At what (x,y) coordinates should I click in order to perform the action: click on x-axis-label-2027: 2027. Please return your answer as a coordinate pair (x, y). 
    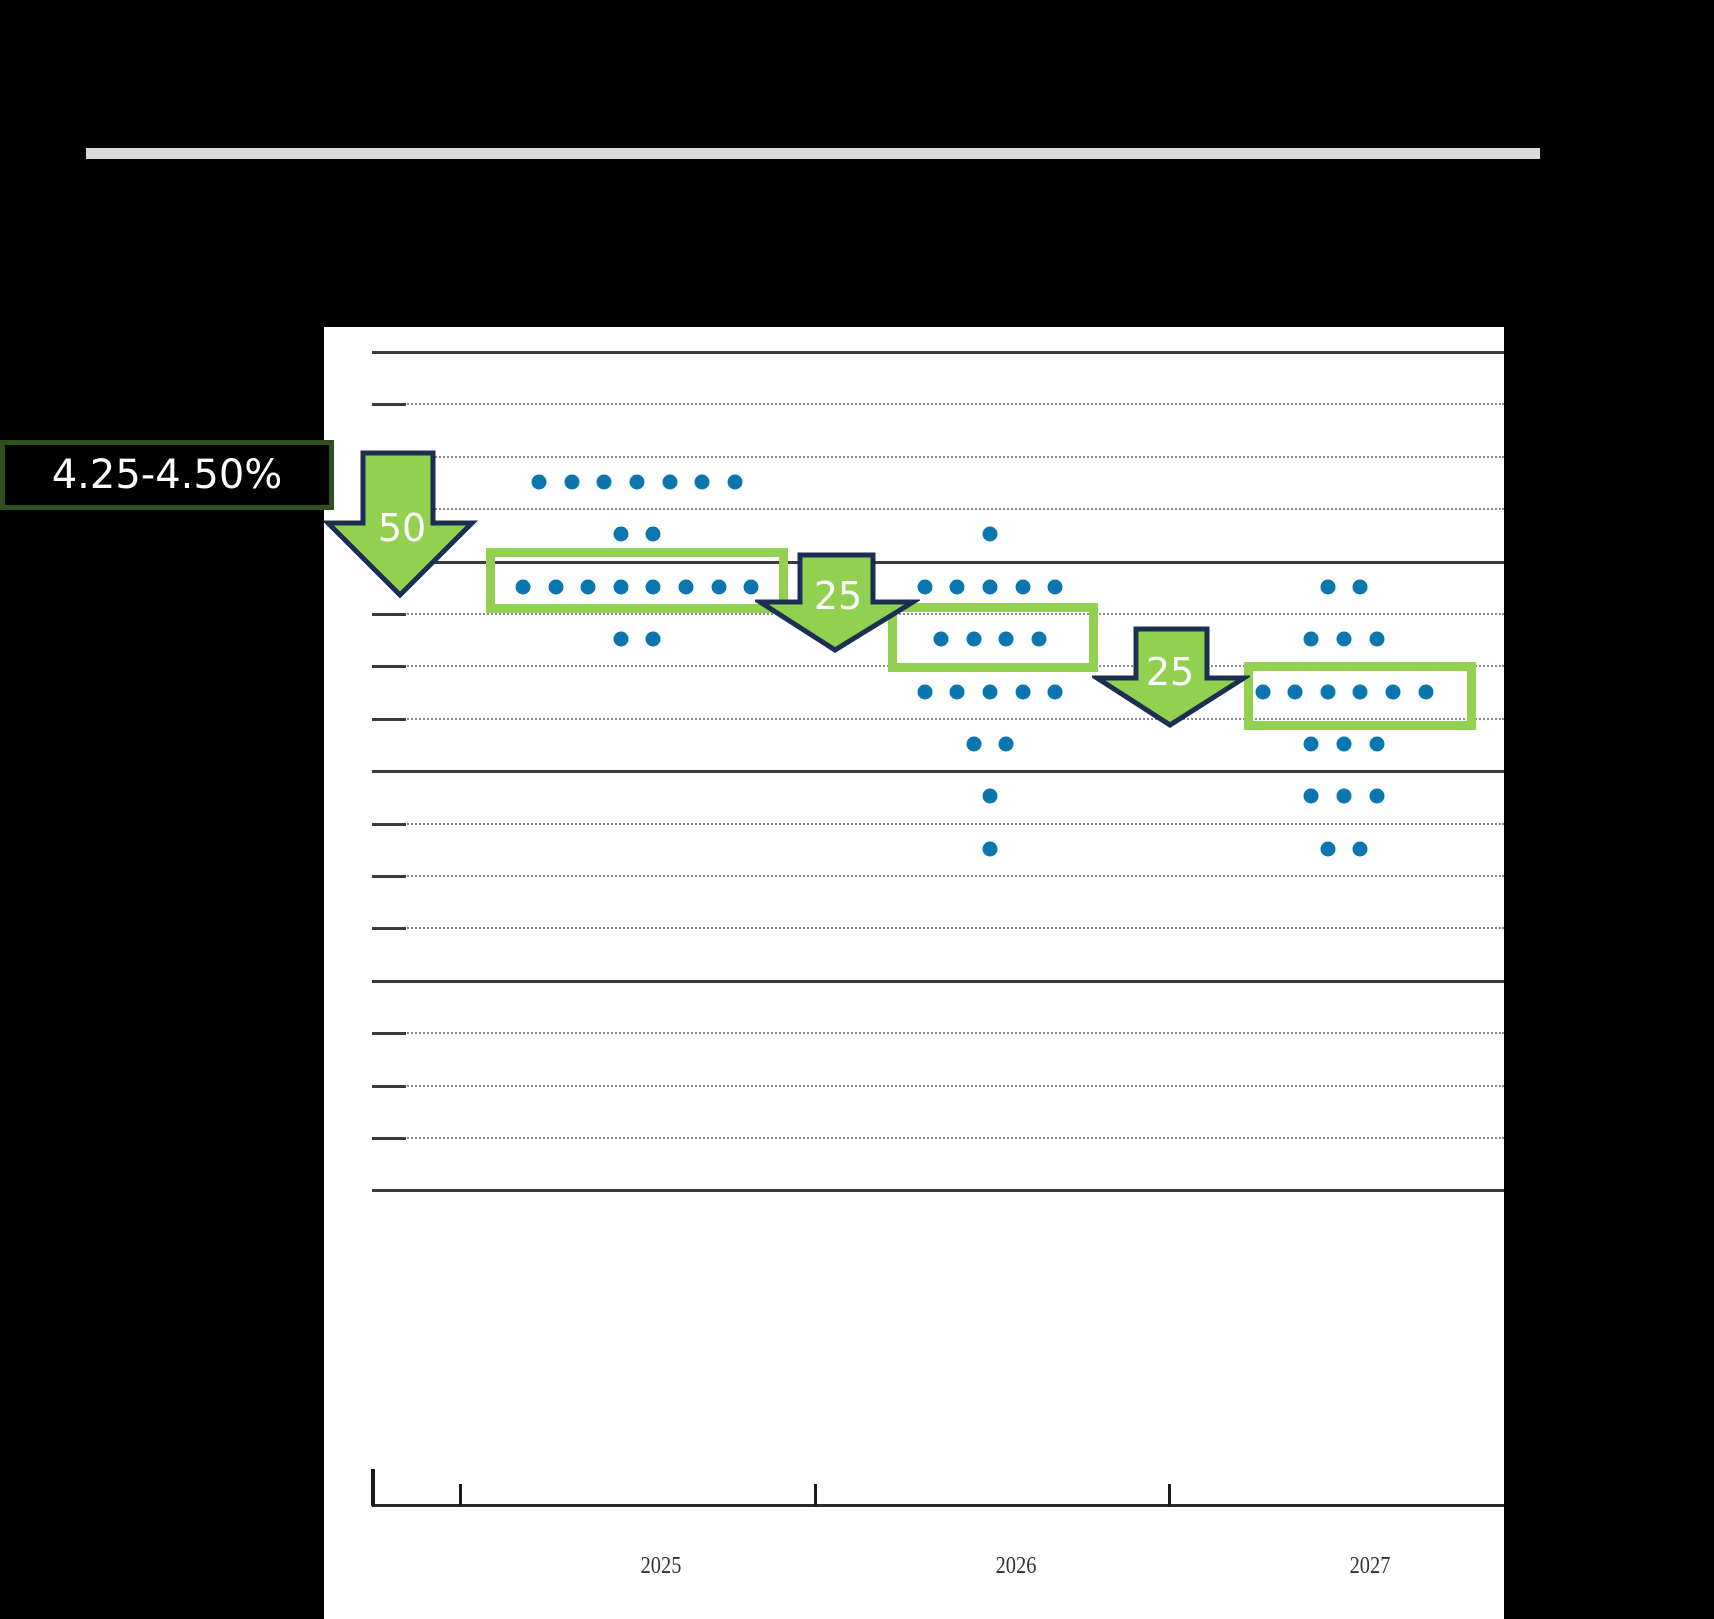
    Looking at the image, I should click on (1370, 1566).